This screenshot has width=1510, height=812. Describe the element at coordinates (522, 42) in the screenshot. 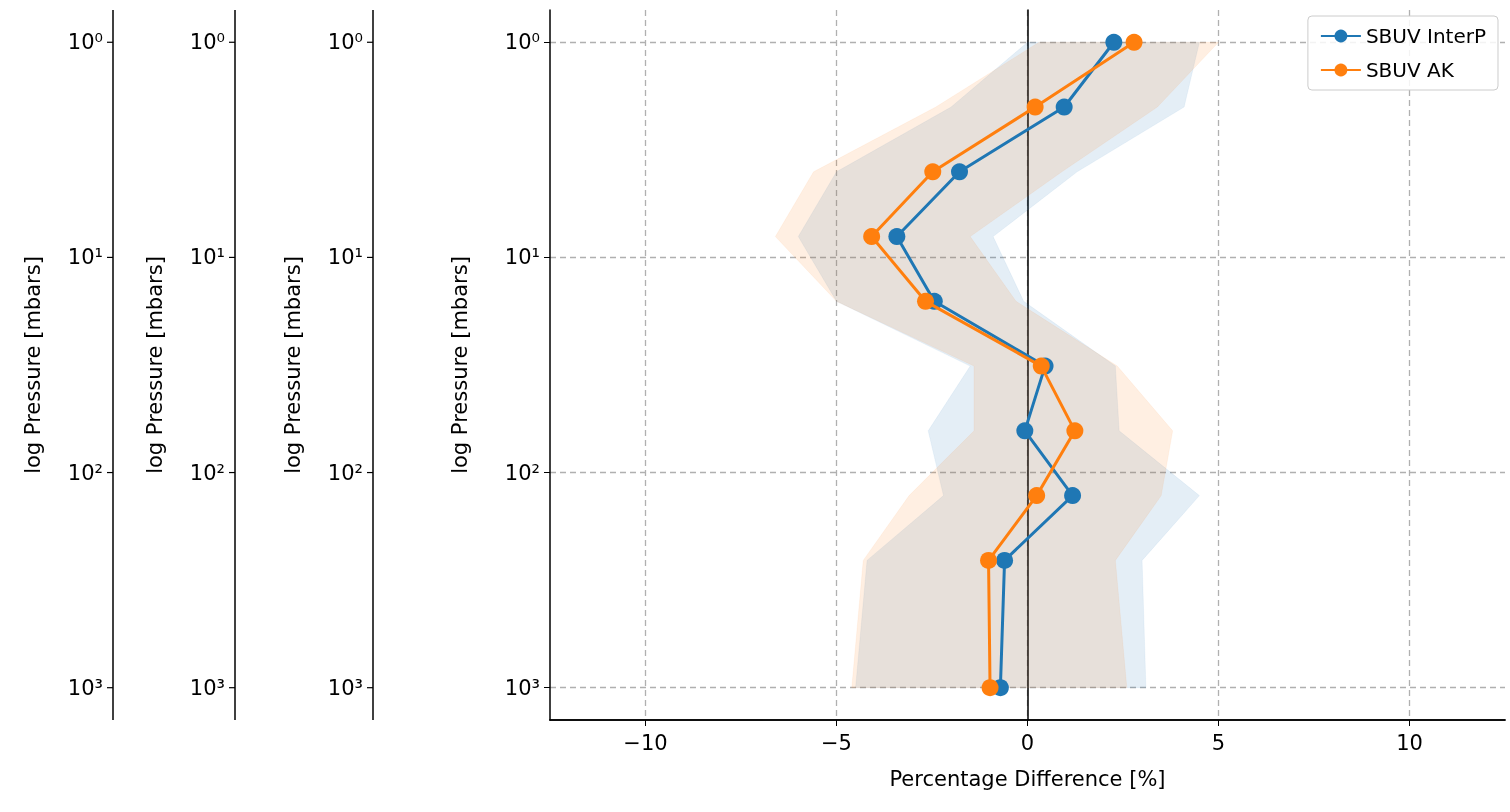

I see `y-tick-label: 10⁰` at that location.